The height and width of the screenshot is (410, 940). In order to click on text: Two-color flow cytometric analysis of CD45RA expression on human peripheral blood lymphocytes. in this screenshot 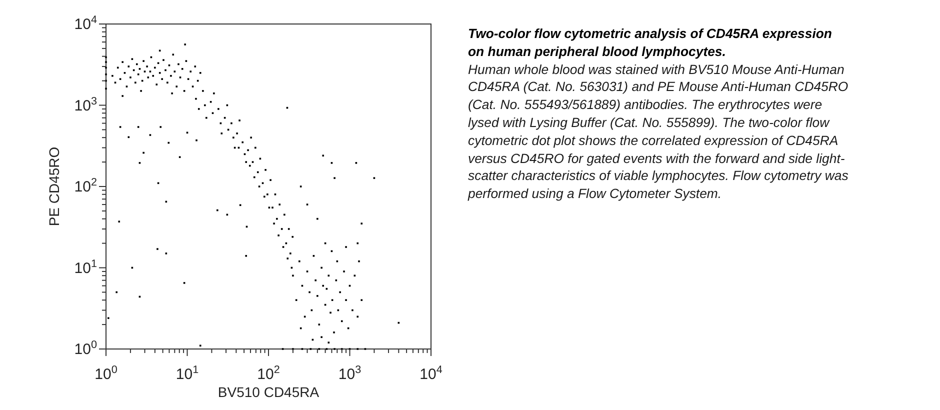, I will do `click(650, 43)`.